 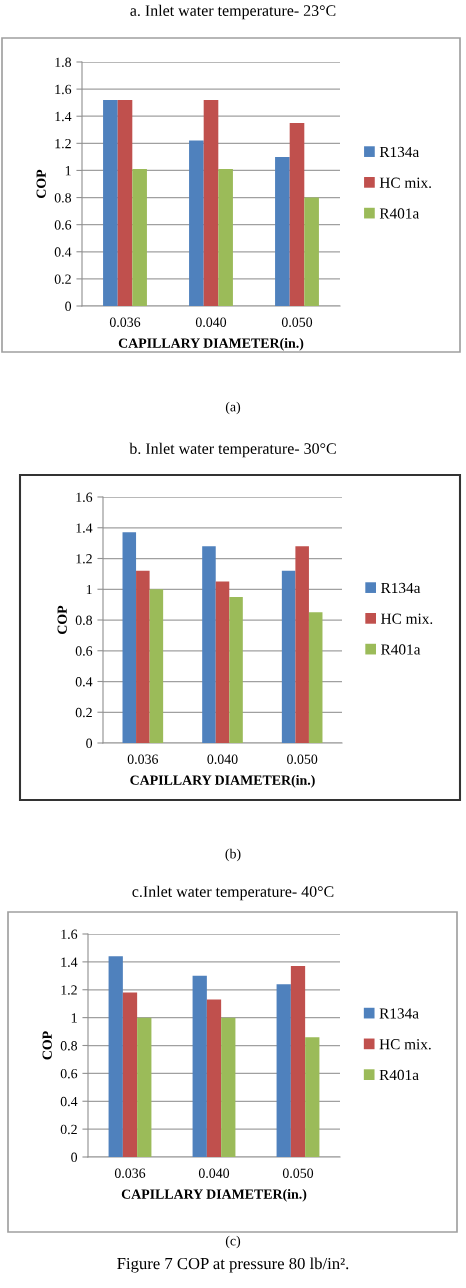 I want to click on caption: Figure 7 COP at pressure 80 lb/in²., so click(x=233, y=1265).